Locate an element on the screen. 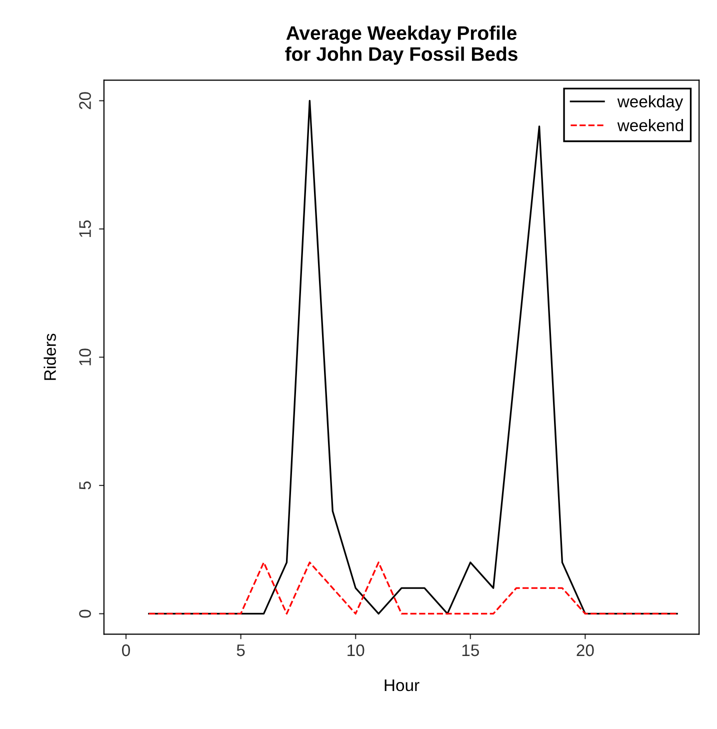 The image size is (717, 729). y-axis-title: Riders is located at coordinates (50, 357).